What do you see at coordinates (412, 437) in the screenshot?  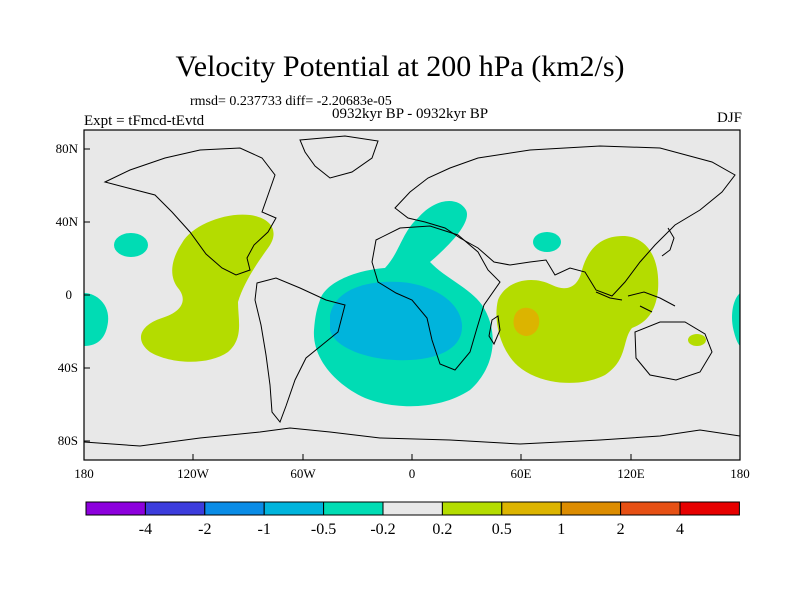 I see `antarctica-coast` at bounding box center [412, 437].